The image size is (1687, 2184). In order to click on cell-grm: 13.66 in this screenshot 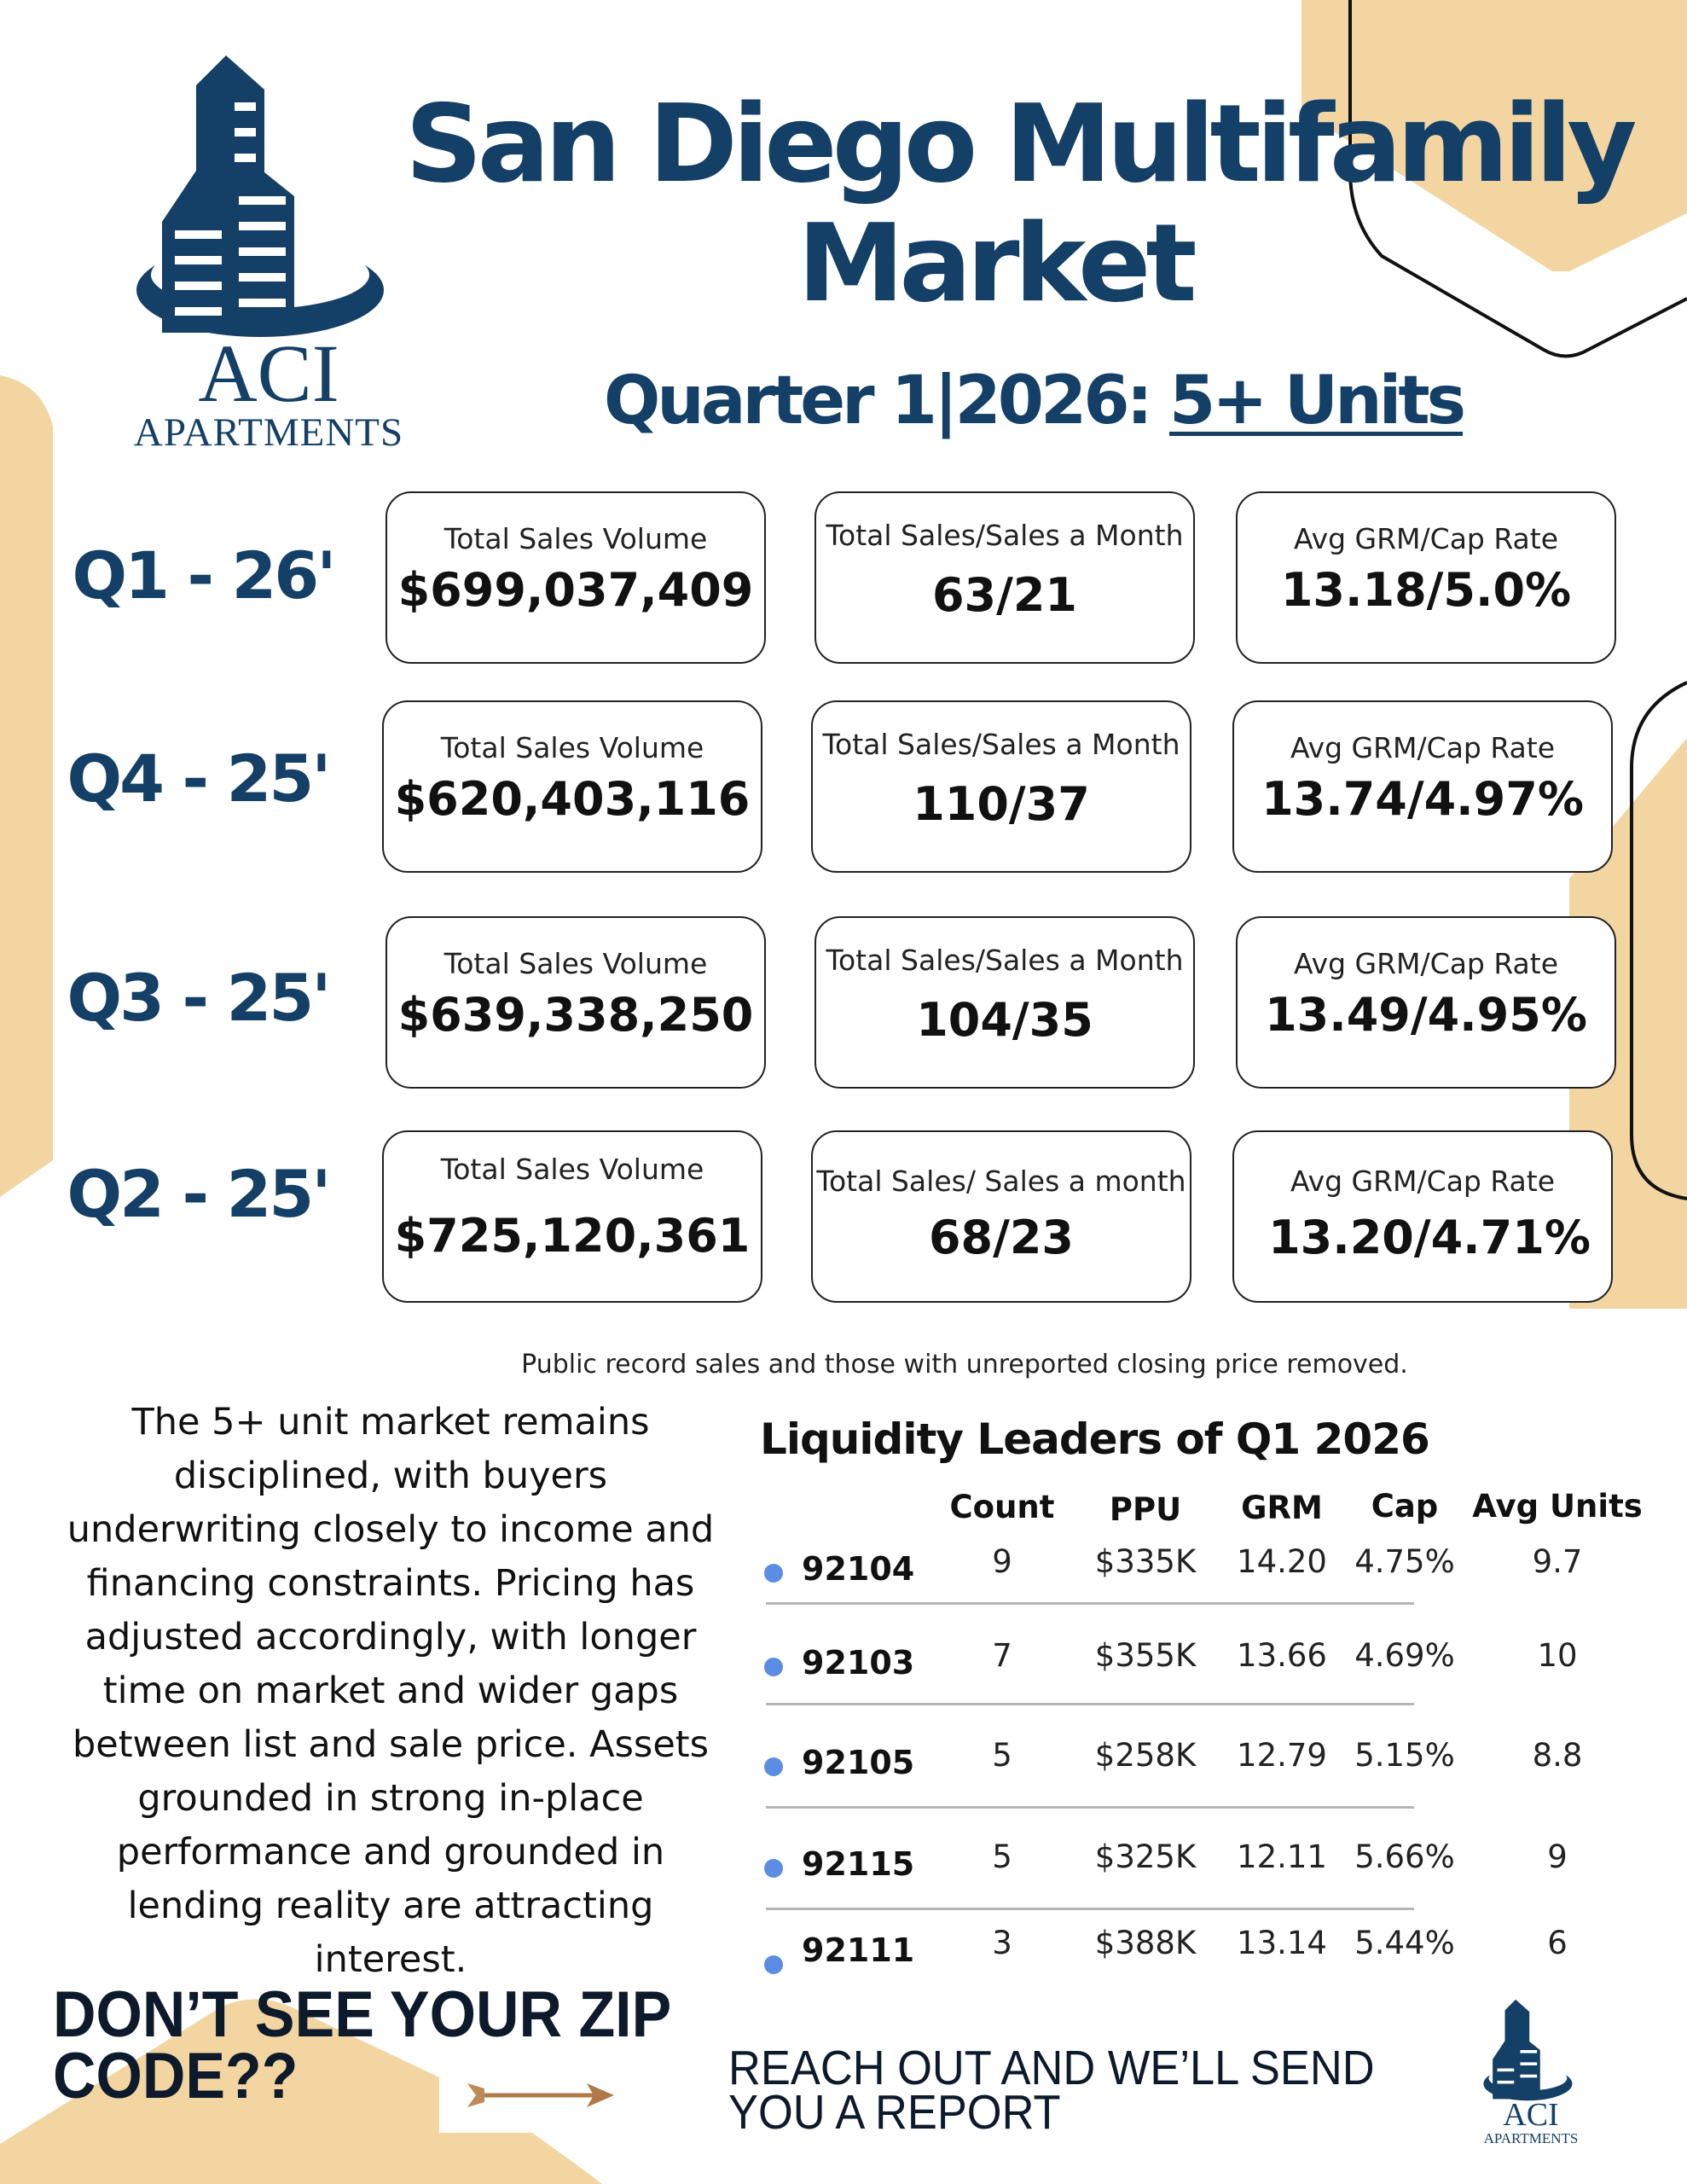, I will do `click(1282, 1655)`.